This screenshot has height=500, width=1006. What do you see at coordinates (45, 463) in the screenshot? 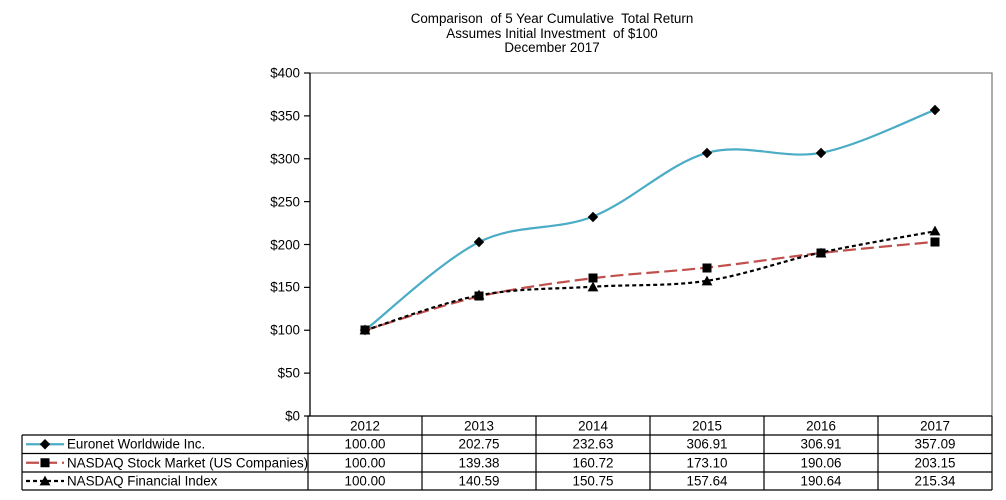
I see `series-marker-nasdaq-stock-market-legend` at bounding box center [45, 463].